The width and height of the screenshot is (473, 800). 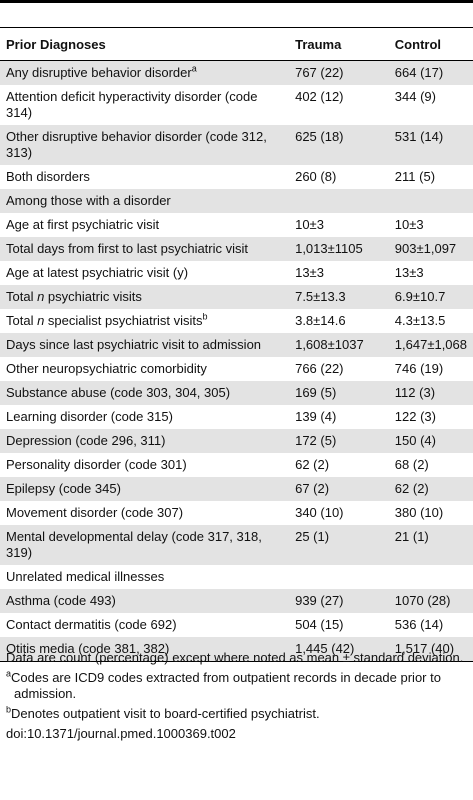 What do you see at coordinates (121, 733) in the screenshot?
I see `footnote-text: doi:10.1371/journal.pmed.1000369.t002` at bounding box center [121, 733].